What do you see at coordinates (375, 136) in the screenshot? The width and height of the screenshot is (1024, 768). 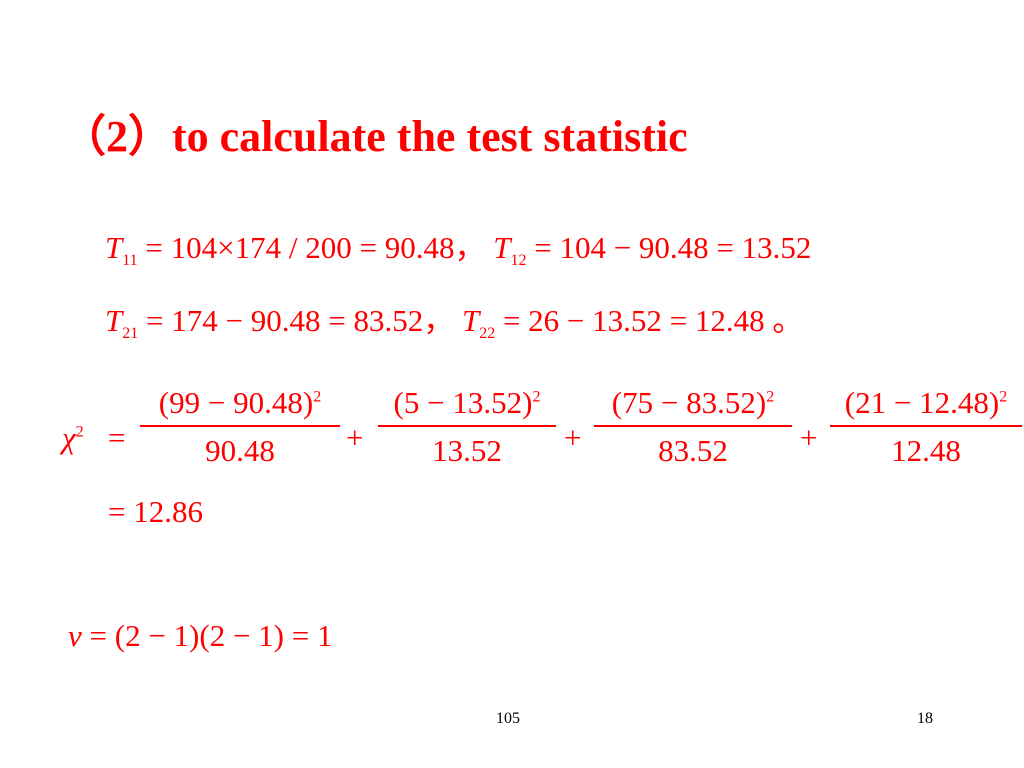 I see `title: （2）to calculate the test statistic` at bounding box center [375, 136].